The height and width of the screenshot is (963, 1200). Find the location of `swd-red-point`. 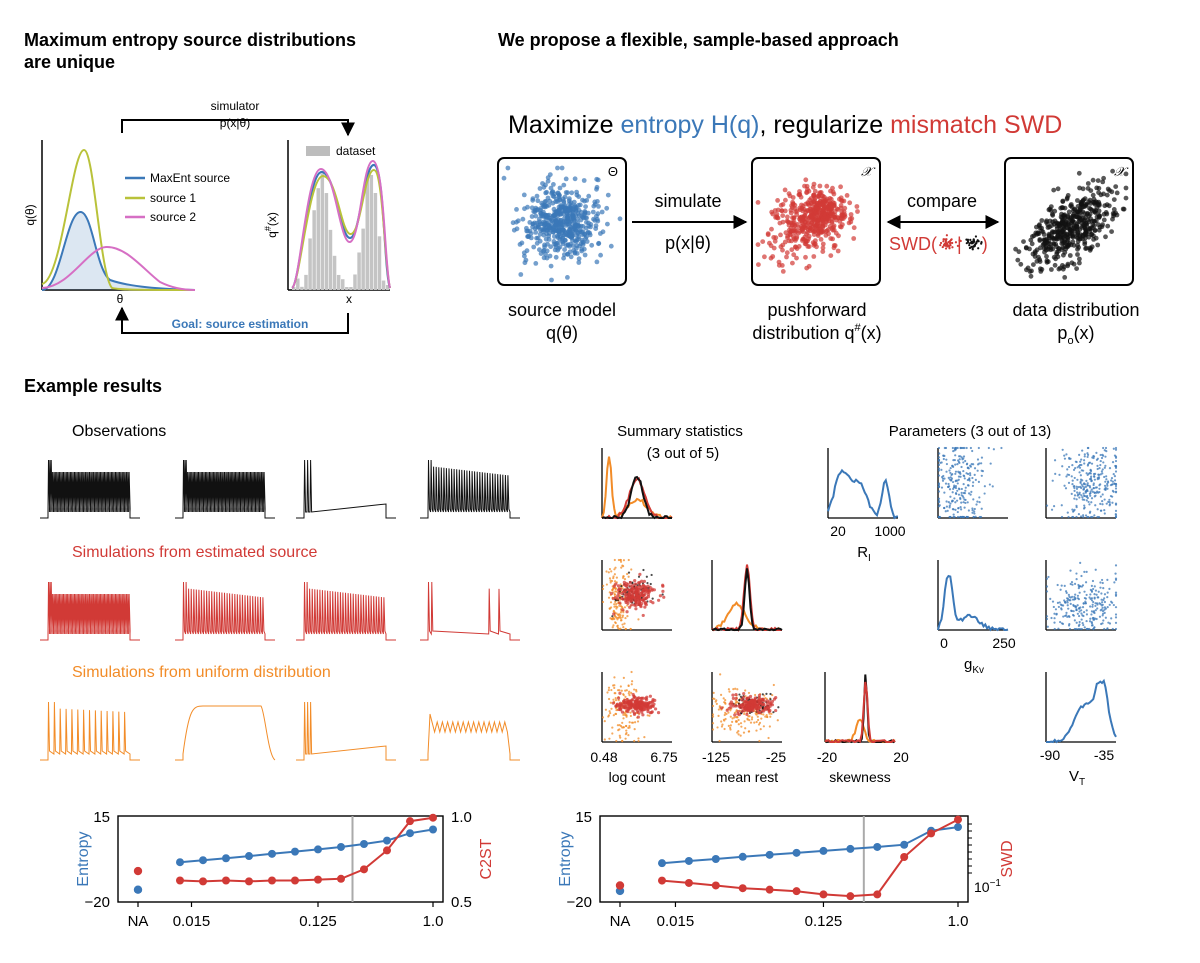

swd-red-point is located at coordinates (957, 246).